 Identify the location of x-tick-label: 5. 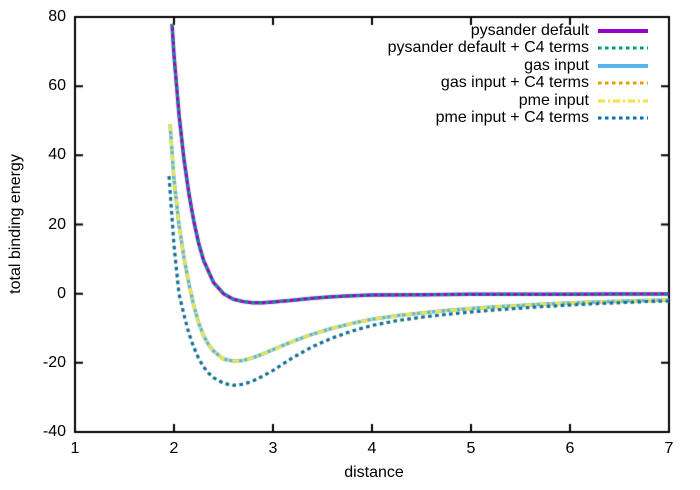
(471, 448).